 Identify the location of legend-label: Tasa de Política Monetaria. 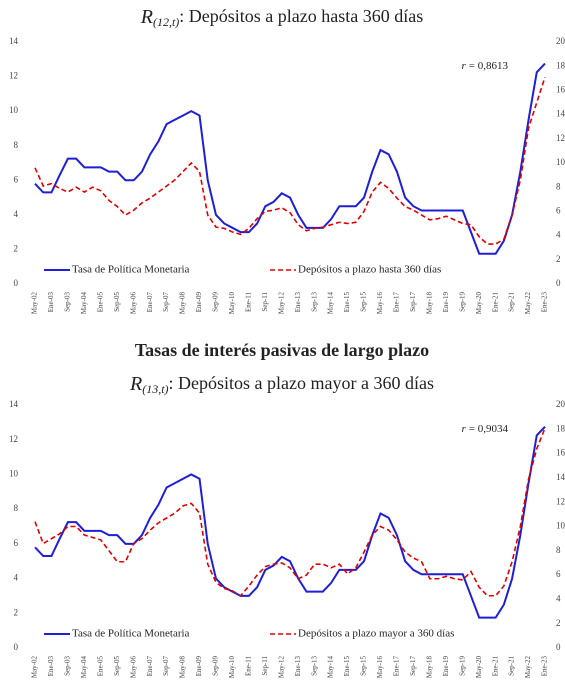
(131, 270).